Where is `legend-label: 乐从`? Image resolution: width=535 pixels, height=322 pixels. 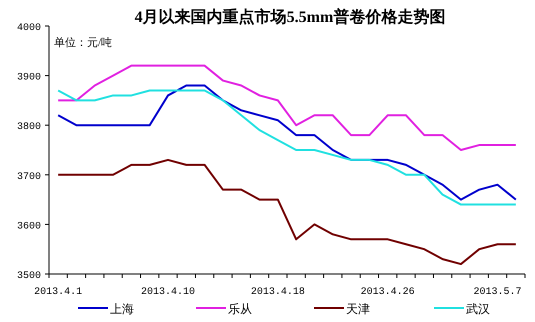
legend-label: 乐从 is located at coordinates (240, 309).